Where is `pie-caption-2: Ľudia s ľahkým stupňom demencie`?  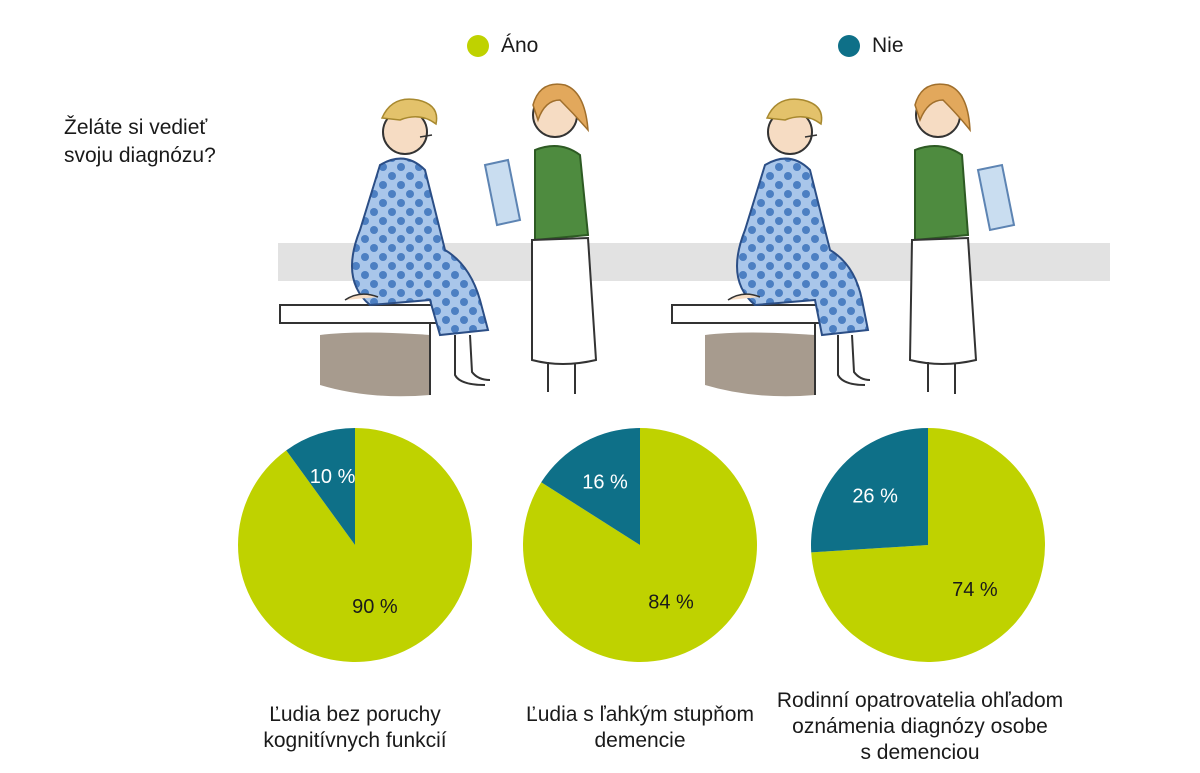
pie-caption-2: Ľudia s ľahkým stupňom demencie is located at coordinates (640, 728).